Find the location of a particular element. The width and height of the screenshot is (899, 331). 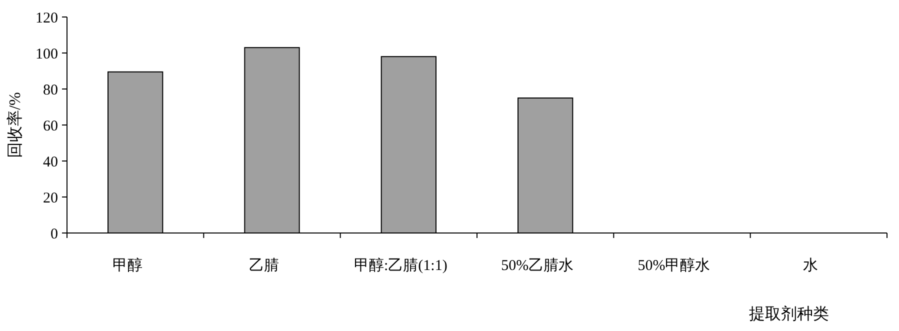

x-tick-label: 水 is located at coordinates (810, 265).